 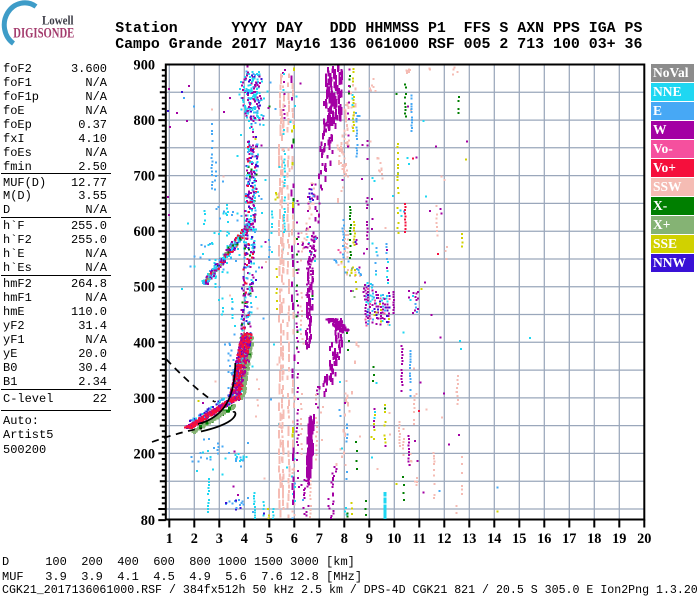 I want to click on svg-text: 19, so click(x=619, y=539).